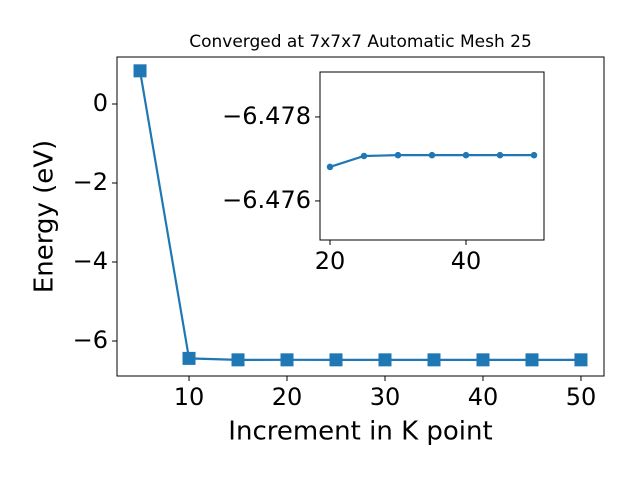 This screenshot has width=640, height=480. I want to click on x-tick-label: 30, so click(385, 397).